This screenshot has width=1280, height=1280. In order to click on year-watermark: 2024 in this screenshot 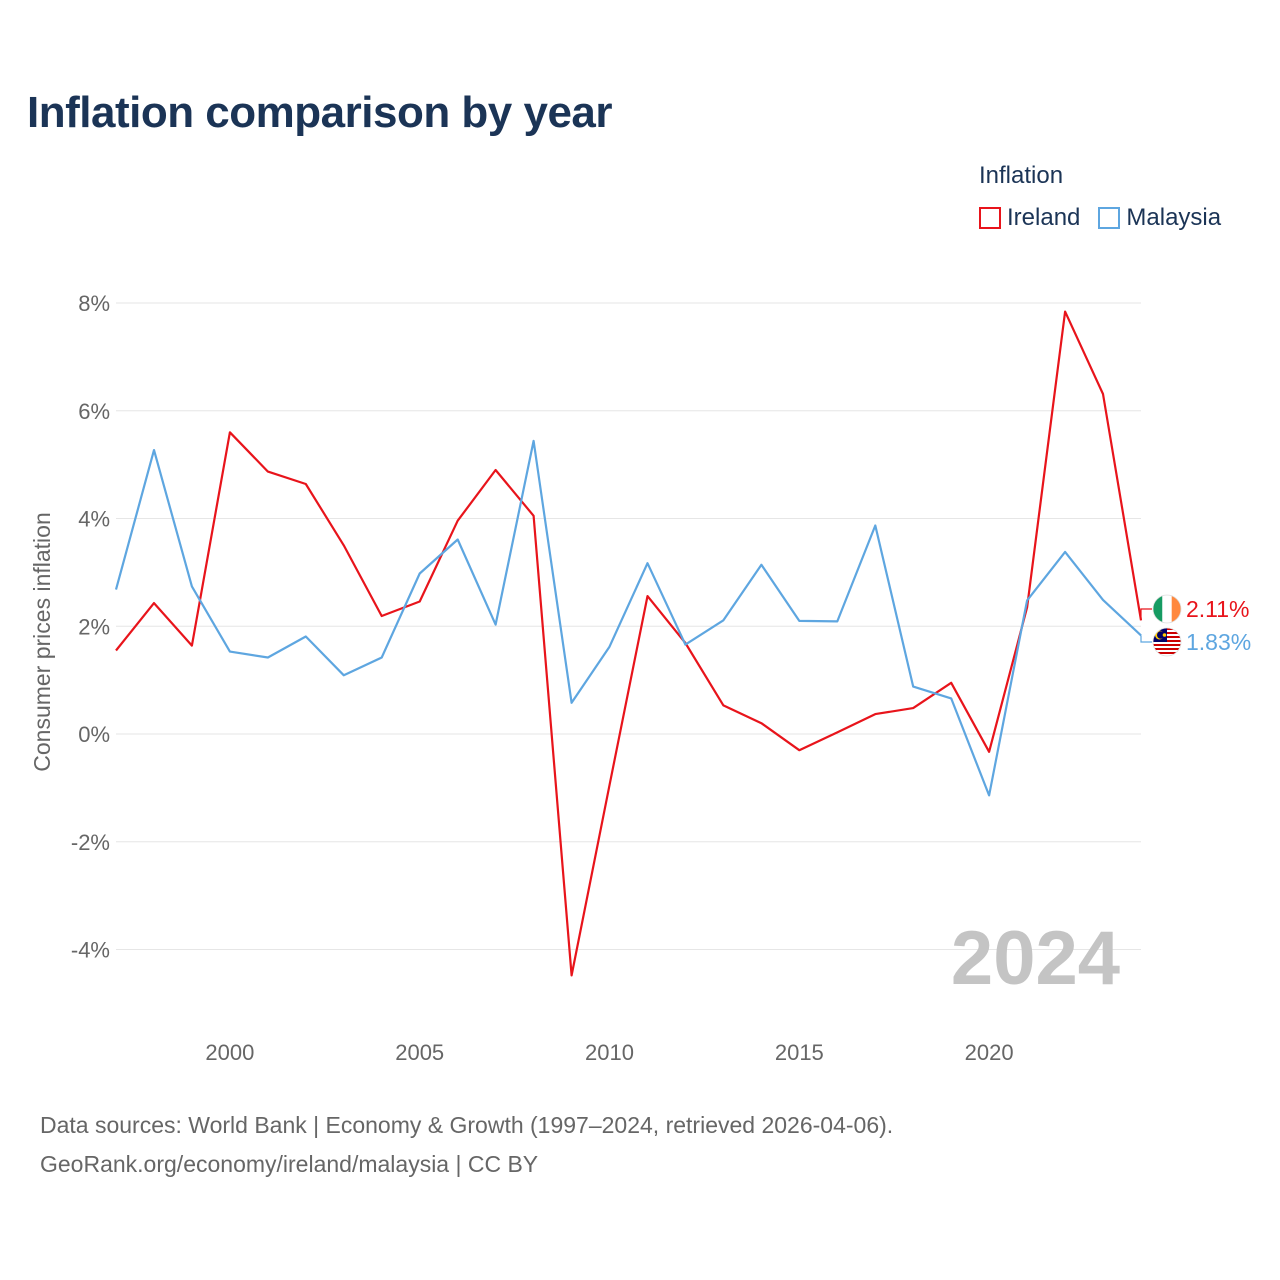, I will do `click(1035, 958)`.